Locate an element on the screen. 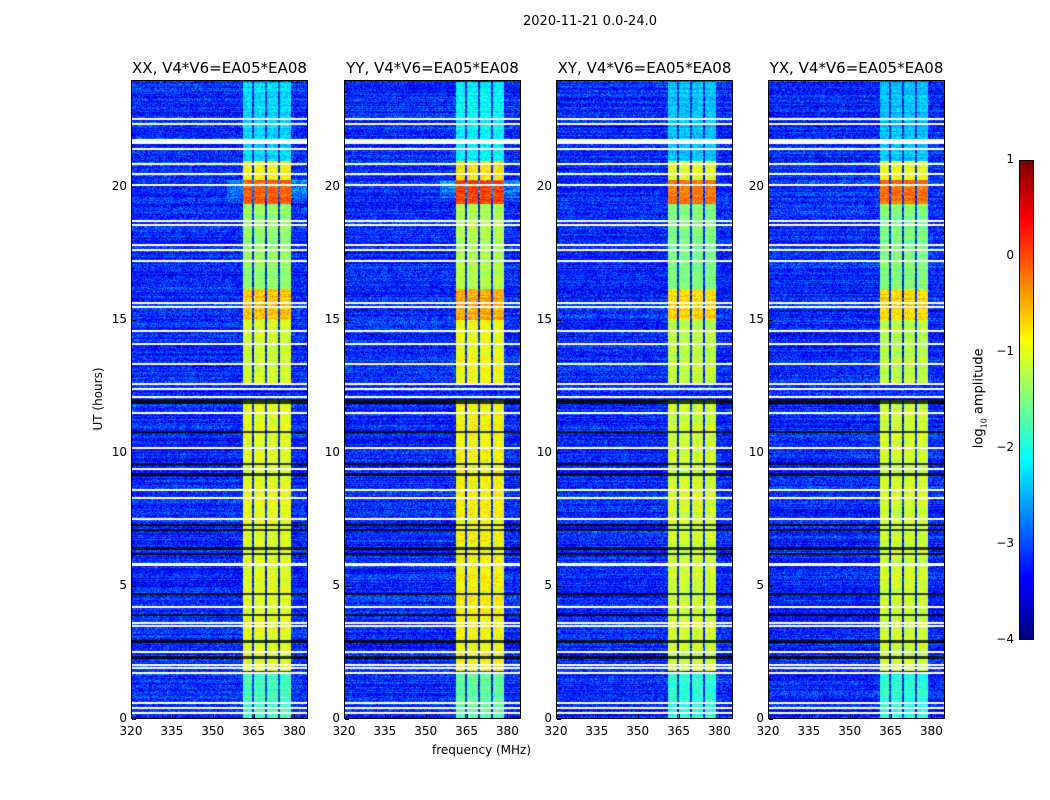 The image size is (1050, 800). x-axis-label: frequency (MHz) is located at coordinates (482, 750).